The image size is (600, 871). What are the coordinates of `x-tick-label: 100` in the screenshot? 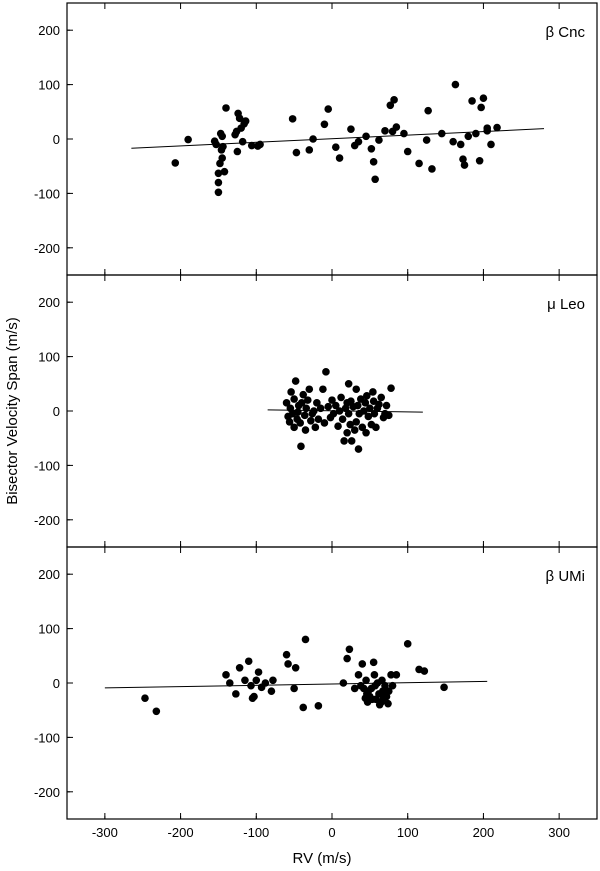 It's located at (408, 832).